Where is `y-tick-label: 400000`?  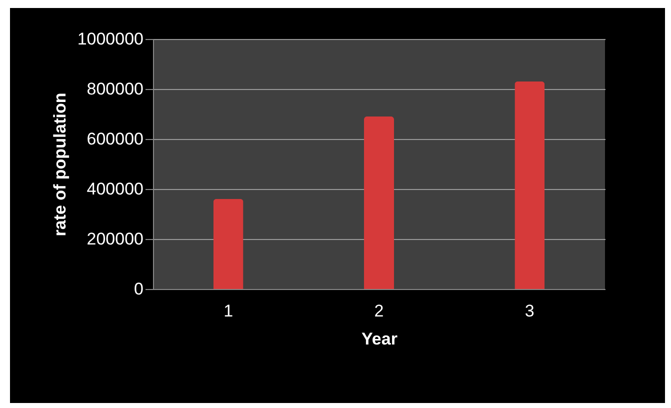 y-tick-label: 400000 is located at coordinates (115, 189).